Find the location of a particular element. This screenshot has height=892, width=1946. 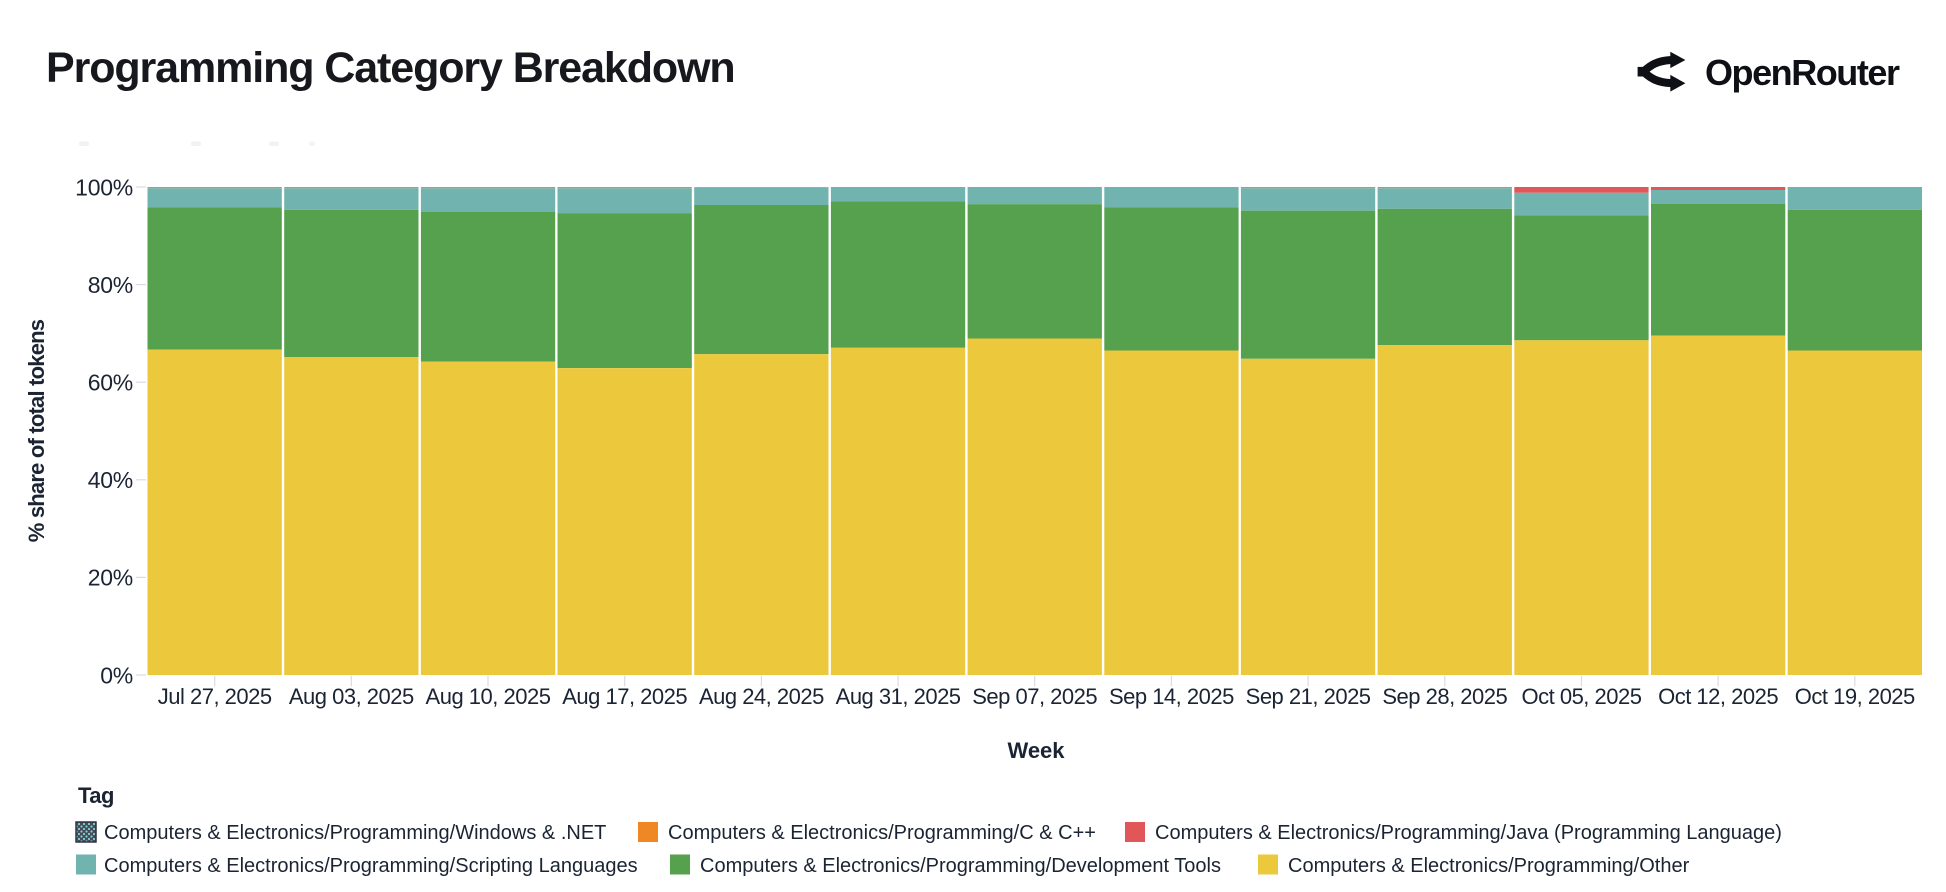

svg-text: Aug 31, 2025 is located at coordinates (898, 696).